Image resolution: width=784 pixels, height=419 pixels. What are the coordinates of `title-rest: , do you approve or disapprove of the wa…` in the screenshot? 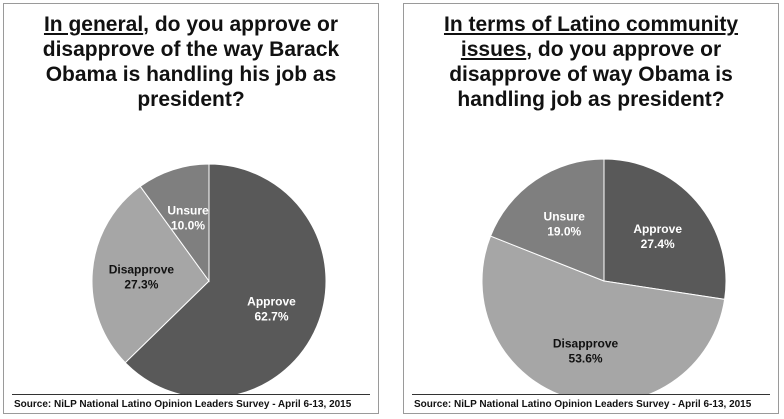 It's located at (191, 62).